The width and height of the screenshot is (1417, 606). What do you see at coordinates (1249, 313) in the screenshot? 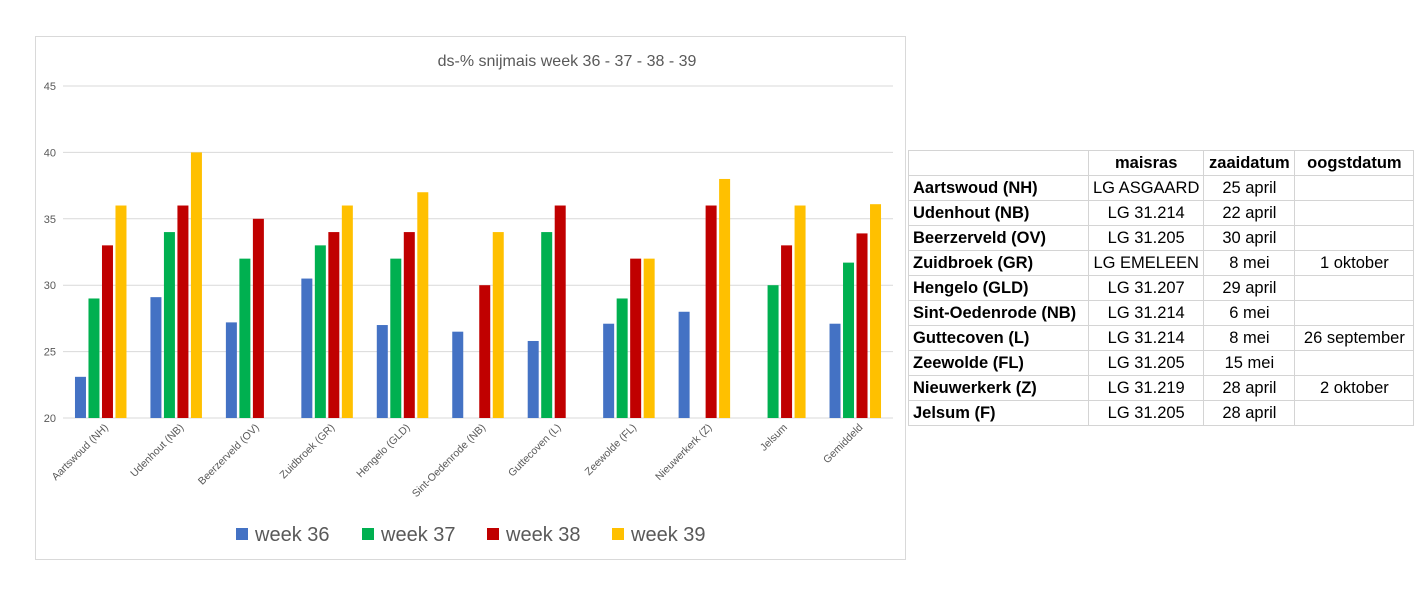
I see `zaaidatum-cell: 6 mei` at bounding box center [1249, 313].